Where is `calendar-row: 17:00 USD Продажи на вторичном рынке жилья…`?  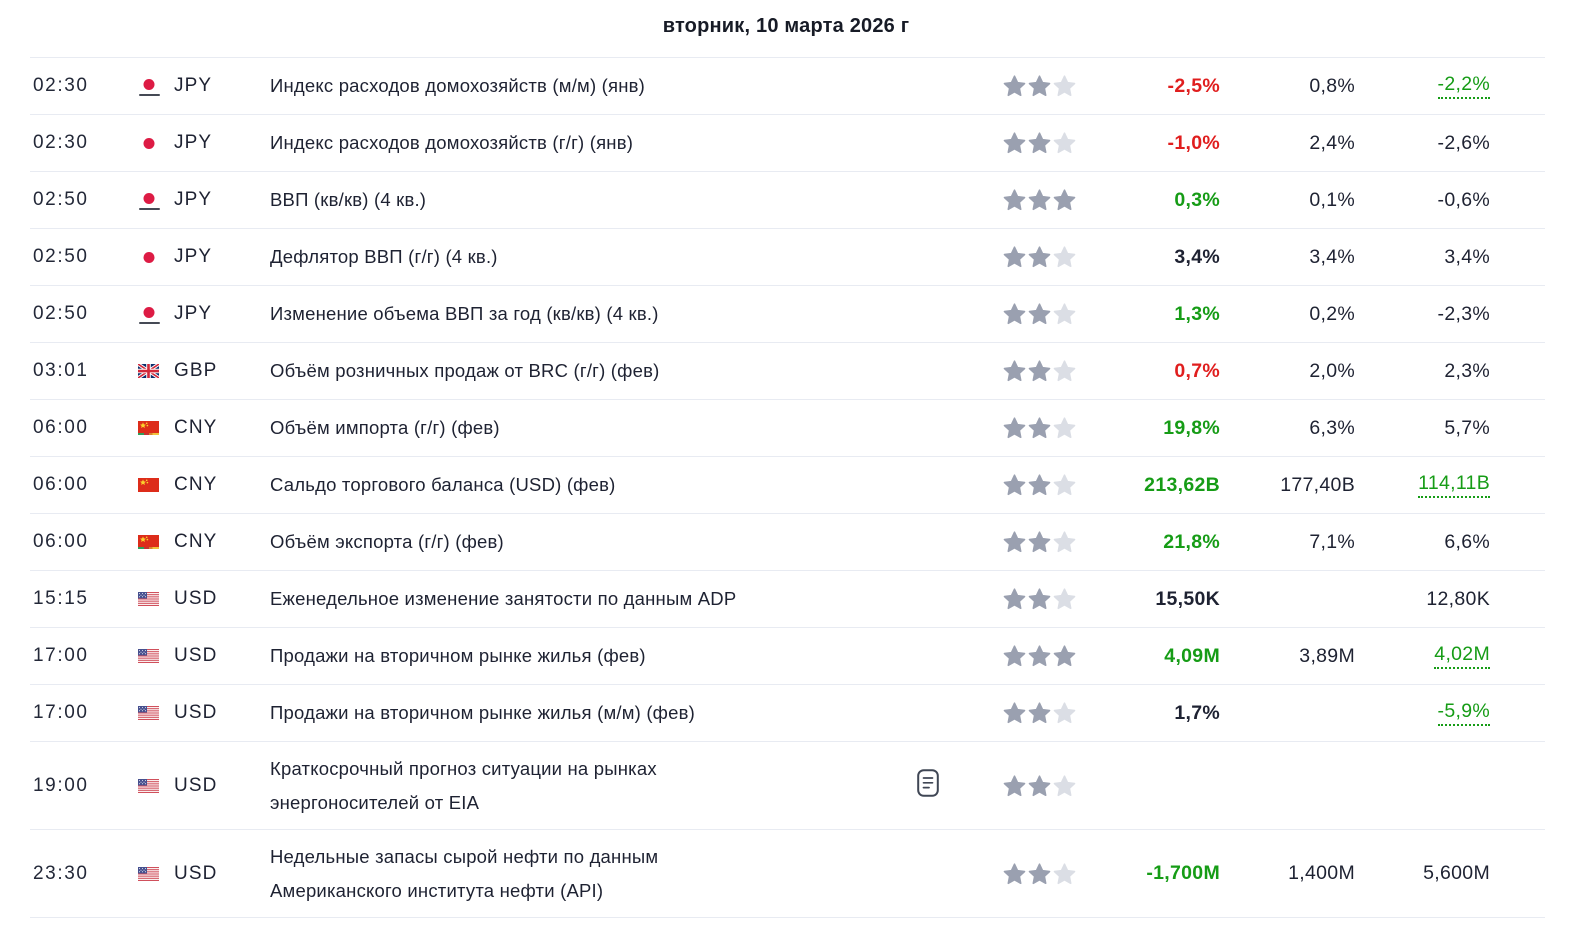 calendar-row: 17:00 USD Продажи на вторичном рынке жилья… is located at coordinates (787, 712).